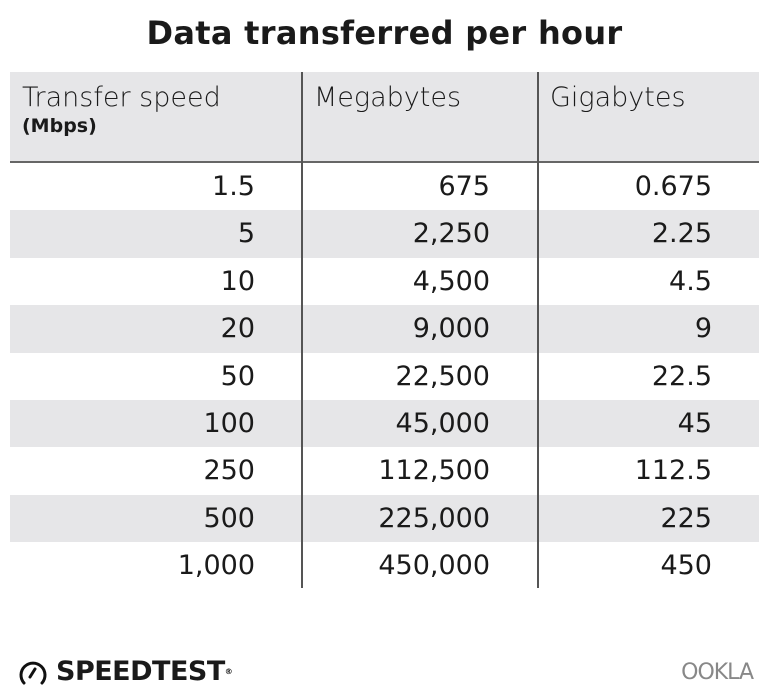 Image resolution: width=769 pixels, height=698 pixels. I want to click on table-cell: 0.675, so click(673, 186).